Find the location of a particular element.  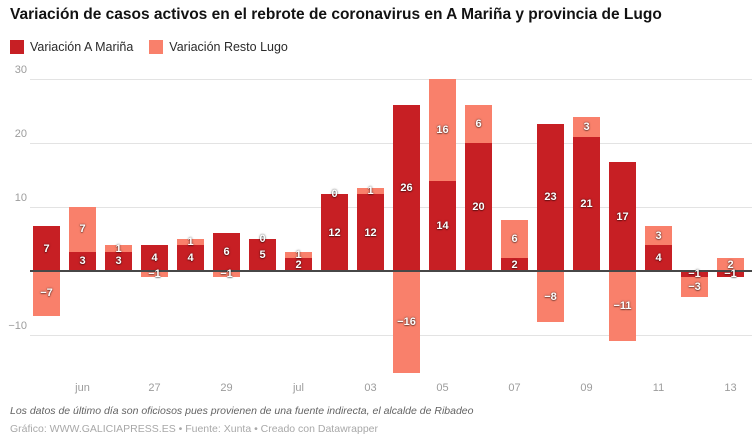

y-axis-tick-label: 30 is located at coordinates (20, 70).